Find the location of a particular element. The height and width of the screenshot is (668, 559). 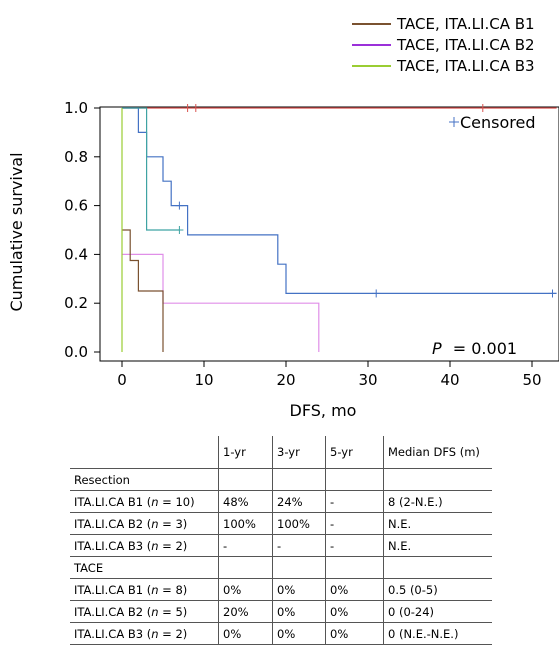

row-label: ITA.LI.CA B3 (n = 2) is located at coordinates (144, 633).